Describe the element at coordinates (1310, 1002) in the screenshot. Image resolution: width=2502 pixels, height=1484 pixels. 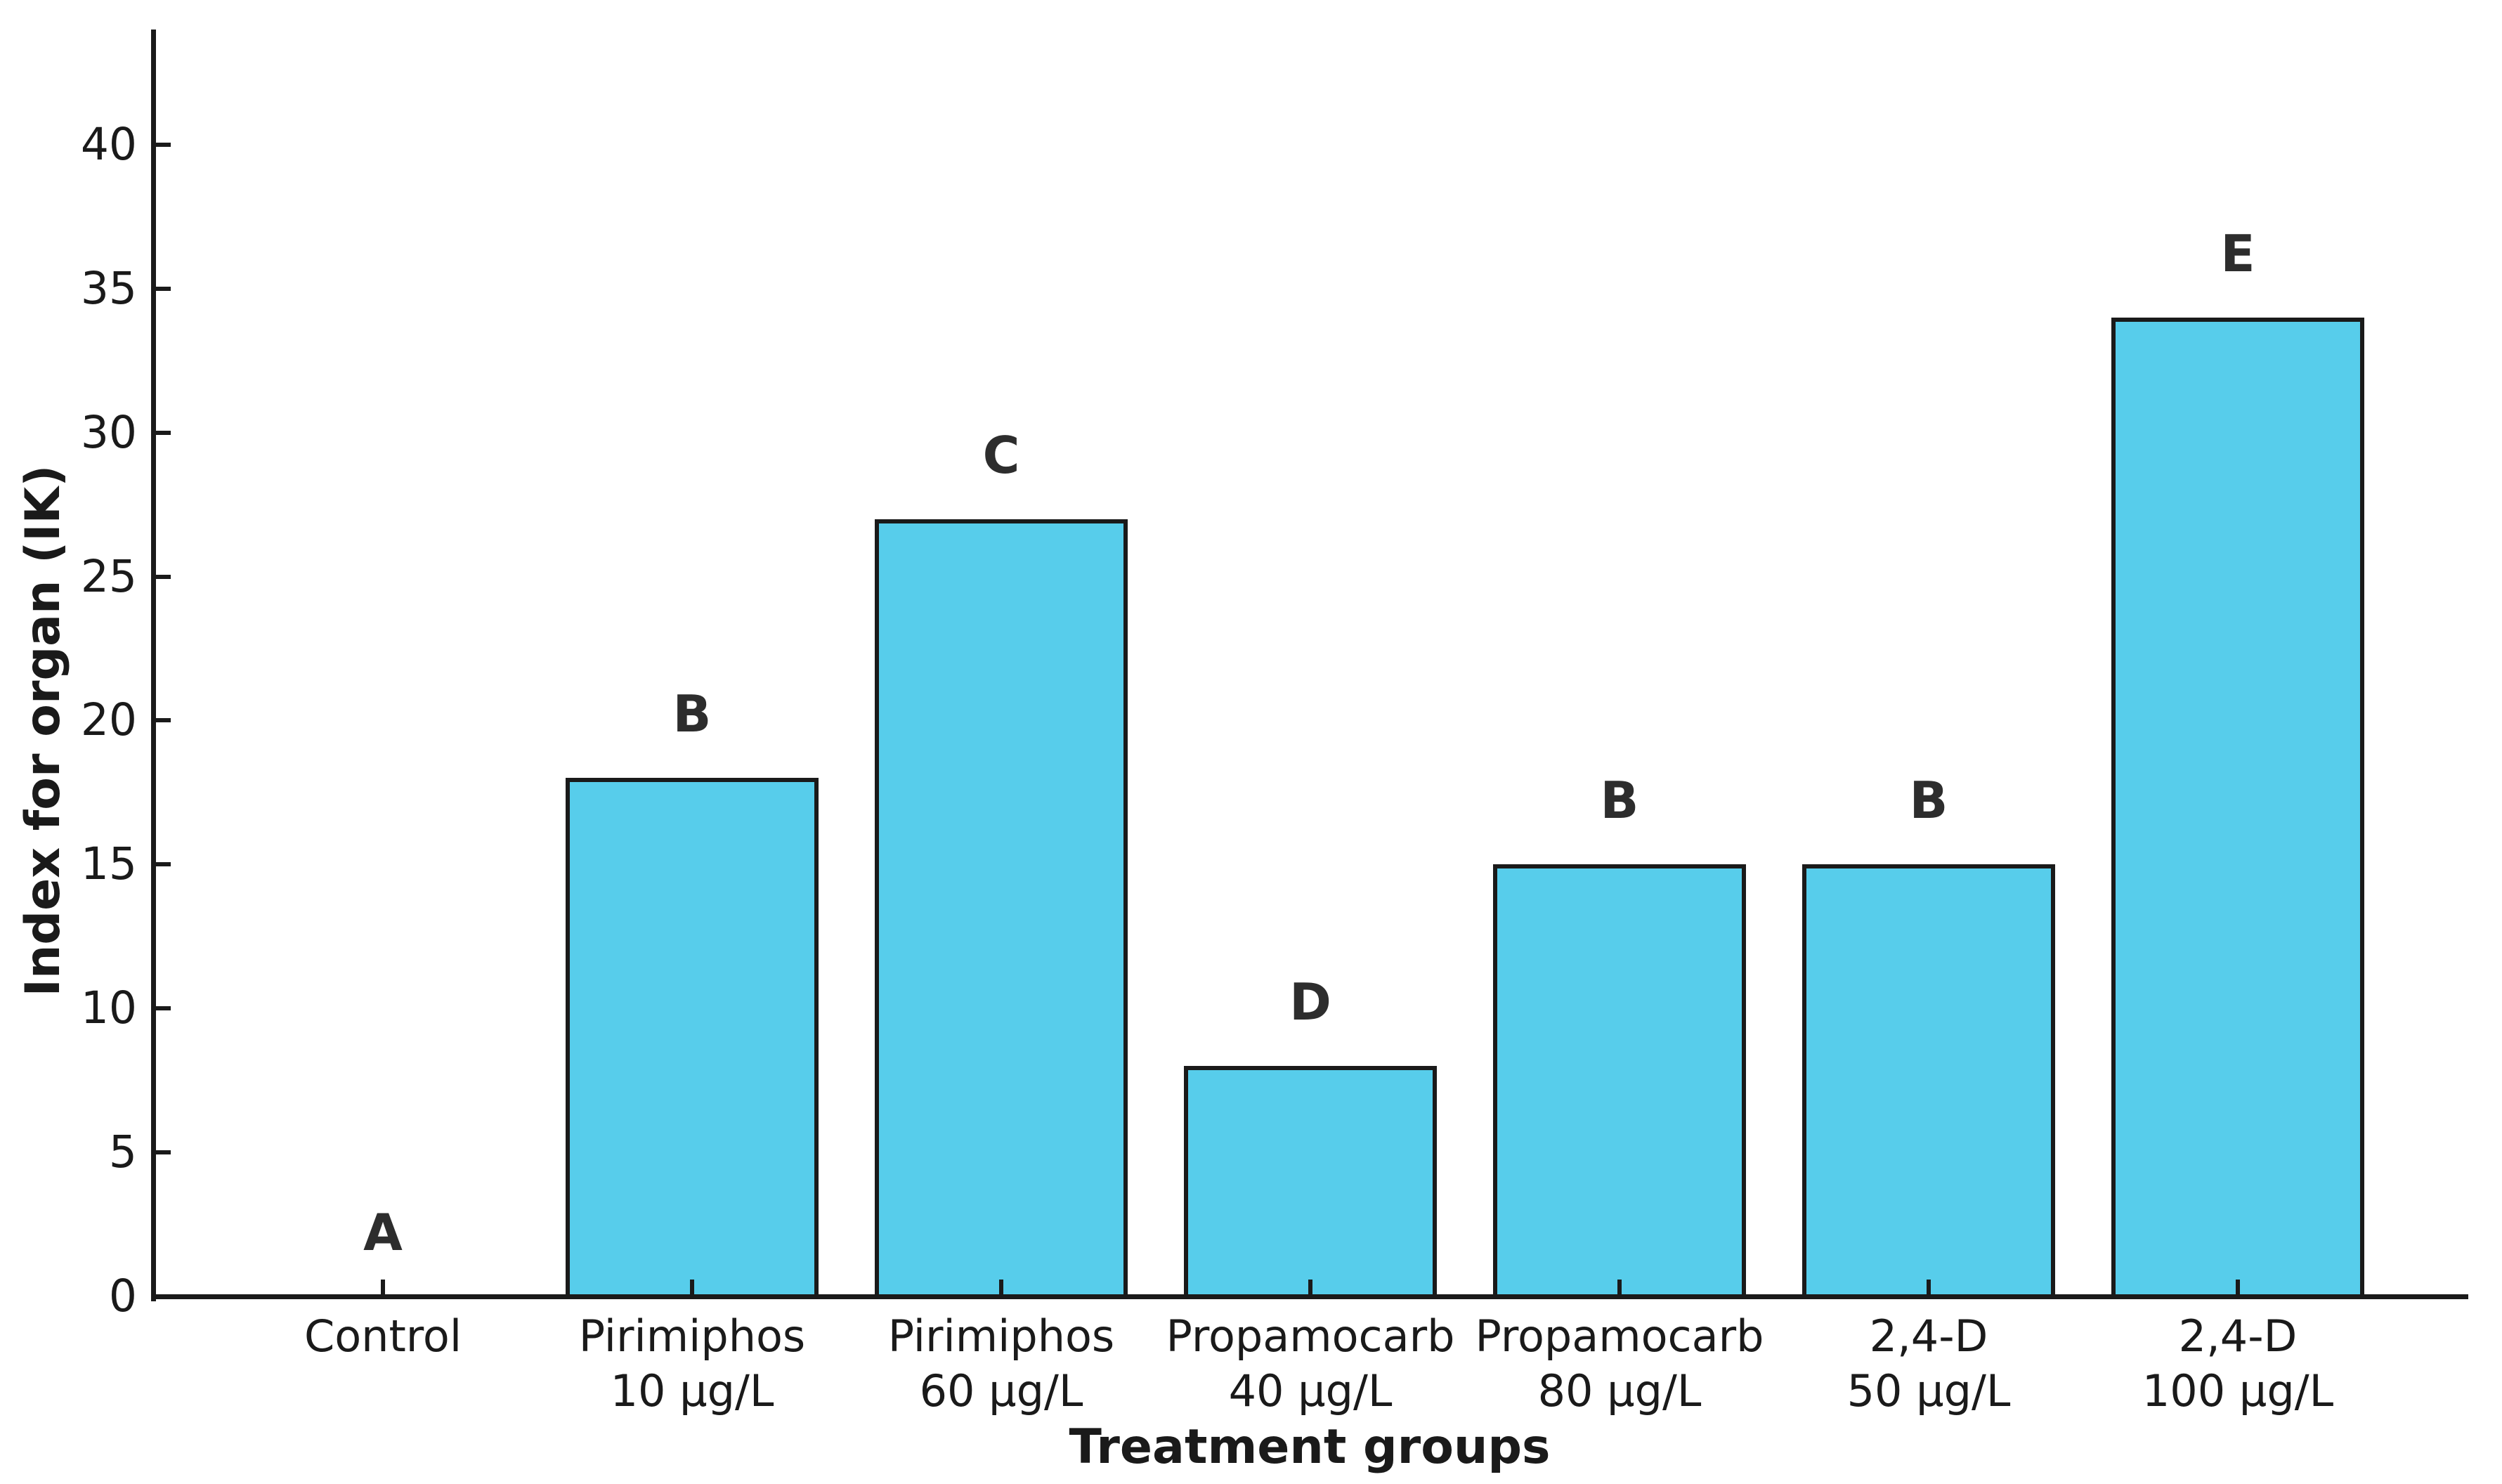
I see `significance-letter: D` at that location.